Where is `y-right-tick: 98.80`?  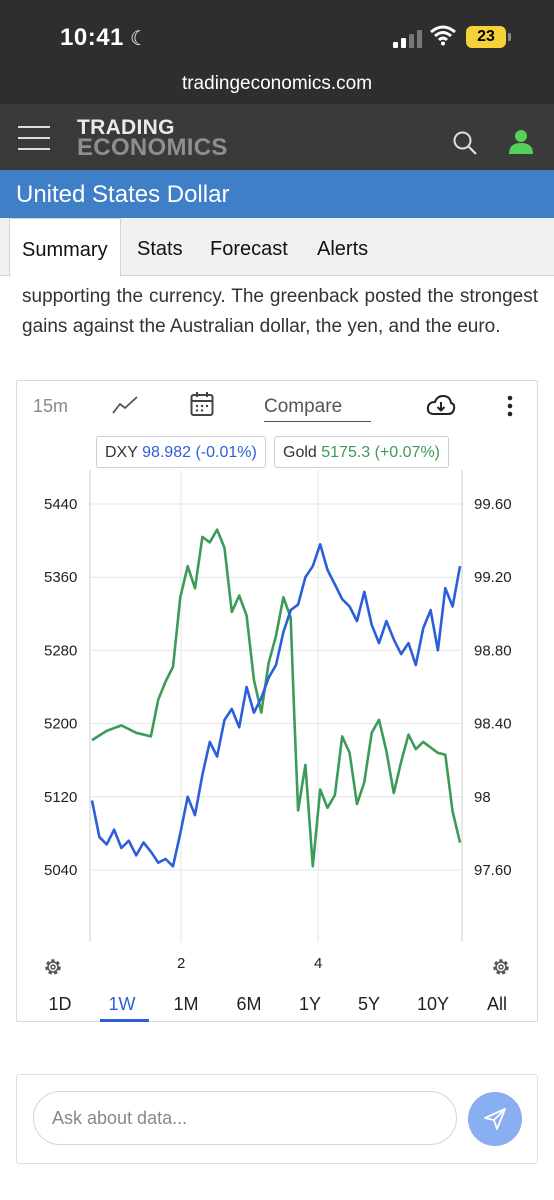
y-right-tick: 98.80 is located at coordinates (493, 650).